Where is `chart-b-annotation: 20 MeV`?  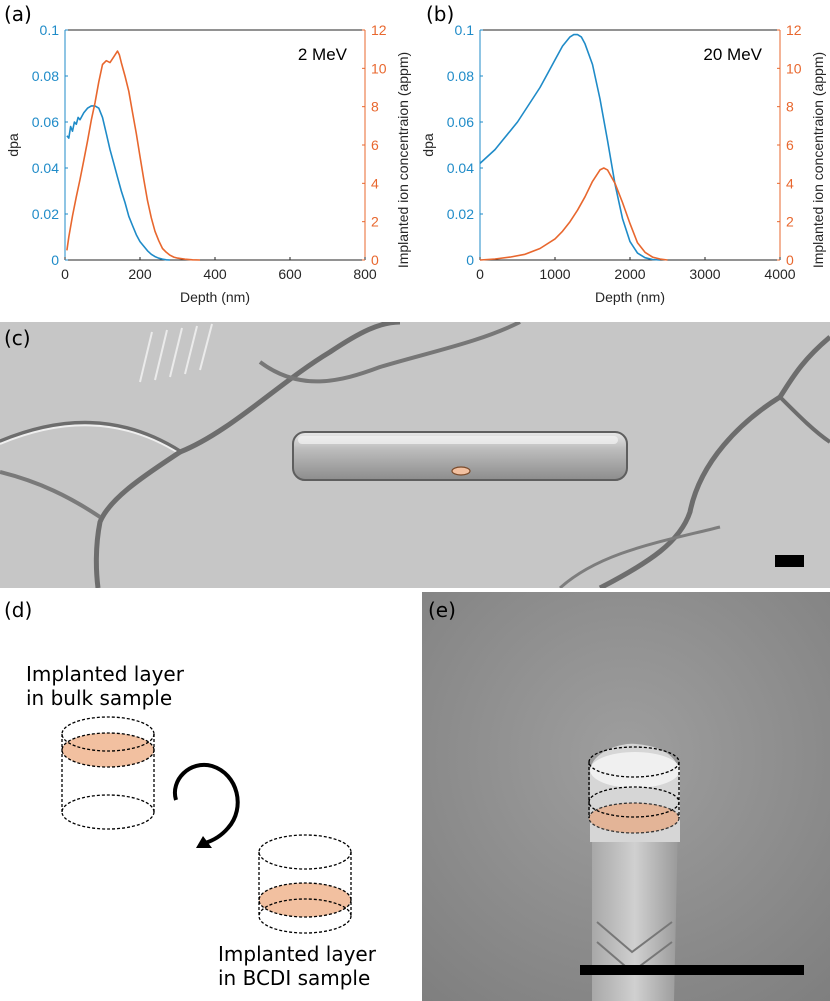
chart-b-annotation: 20 MeV is located at coordinates (732, 54).